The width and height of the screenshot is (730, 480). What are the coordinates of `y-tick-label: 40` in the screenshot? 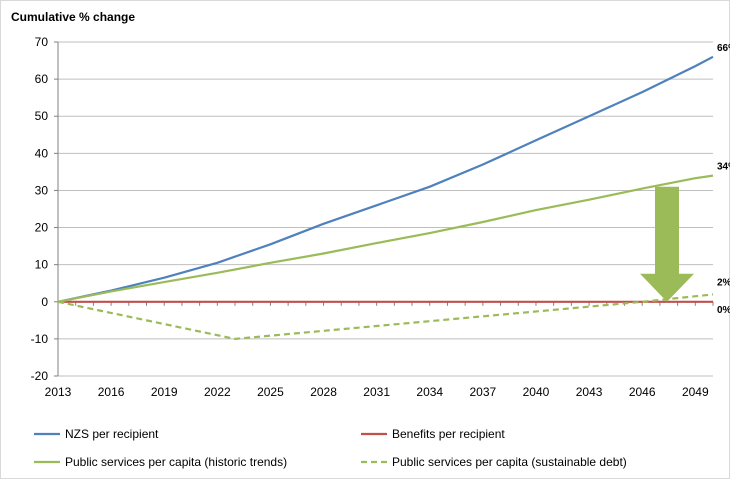 It's located at (42, 153).